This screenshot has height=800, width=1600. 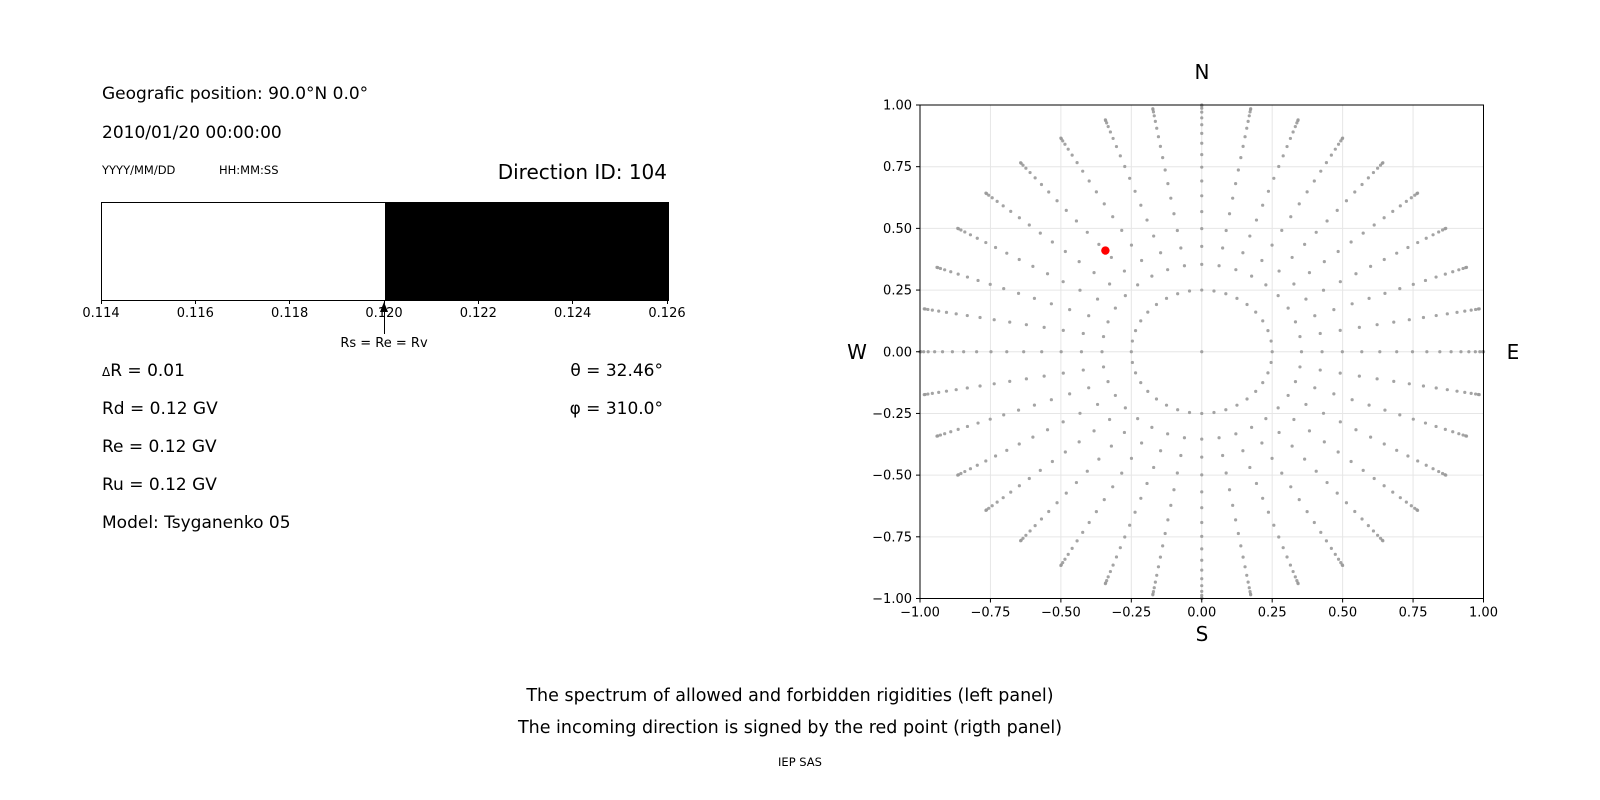 I want to click on datetime-text: 2010/01/20 00:00:00, so click(x=192, y=133).